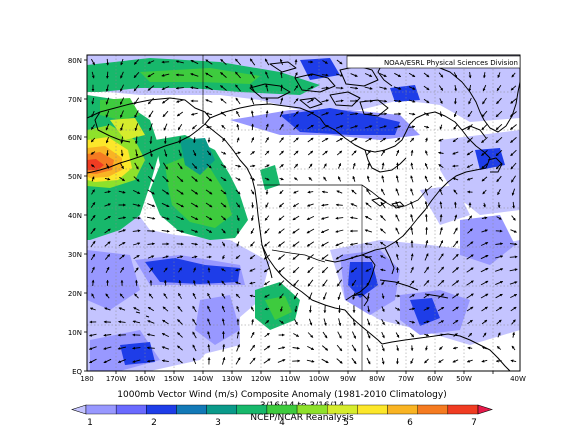 This screenshot has height=437, width=565. What do you see at coordinates (518, 379) in the screenshot?
I see `lon-tick: 40W` at bounding box center [518, 379].